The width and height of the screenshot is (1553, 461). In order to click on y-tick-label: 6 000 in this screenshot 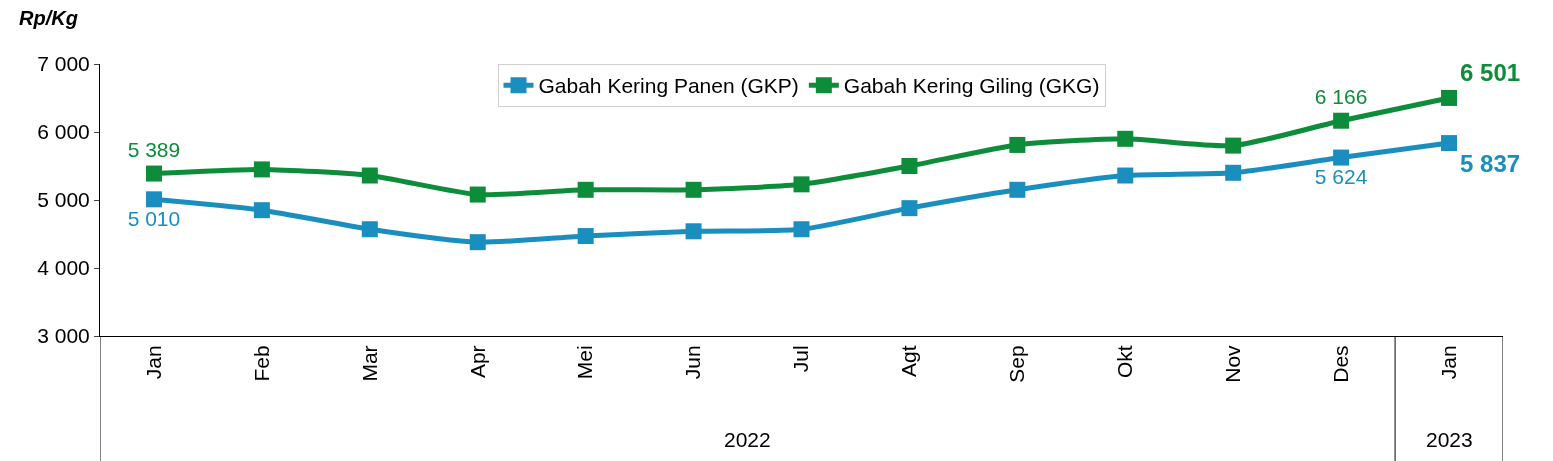, I will do `click(63, 132)`.